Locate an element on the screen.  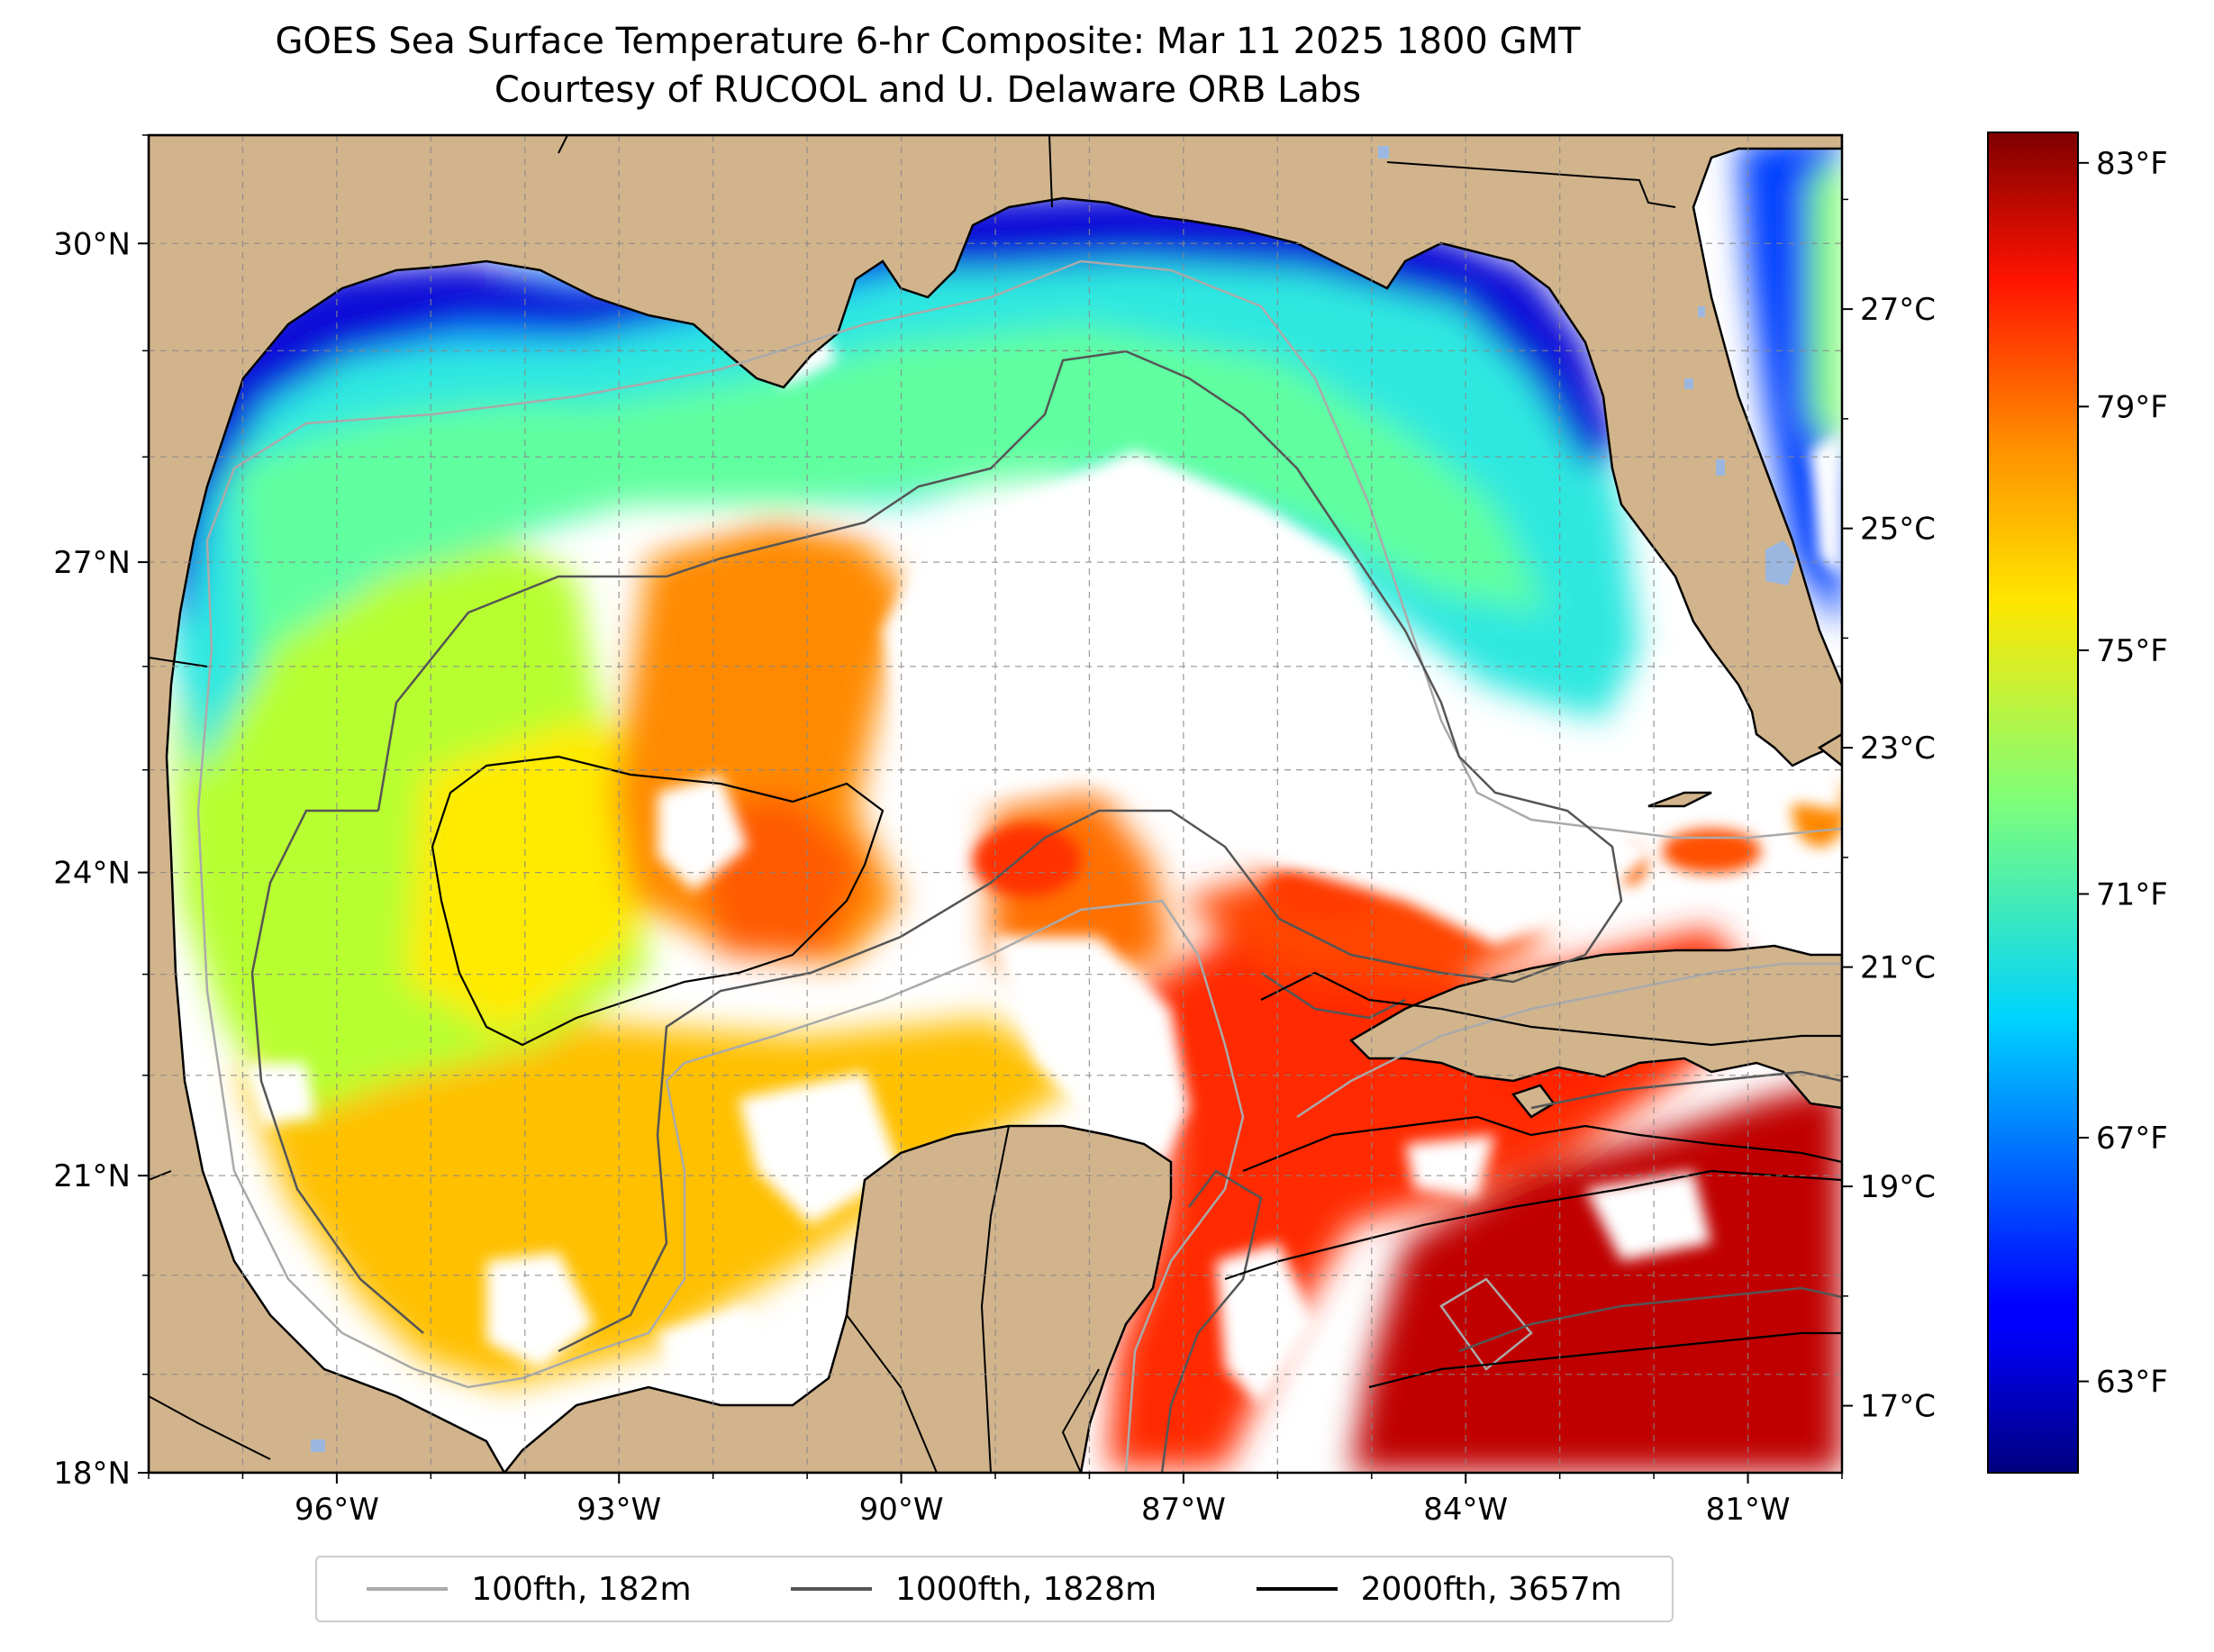
lat-tick-label: 27°N is located at coordinates (92, 563).